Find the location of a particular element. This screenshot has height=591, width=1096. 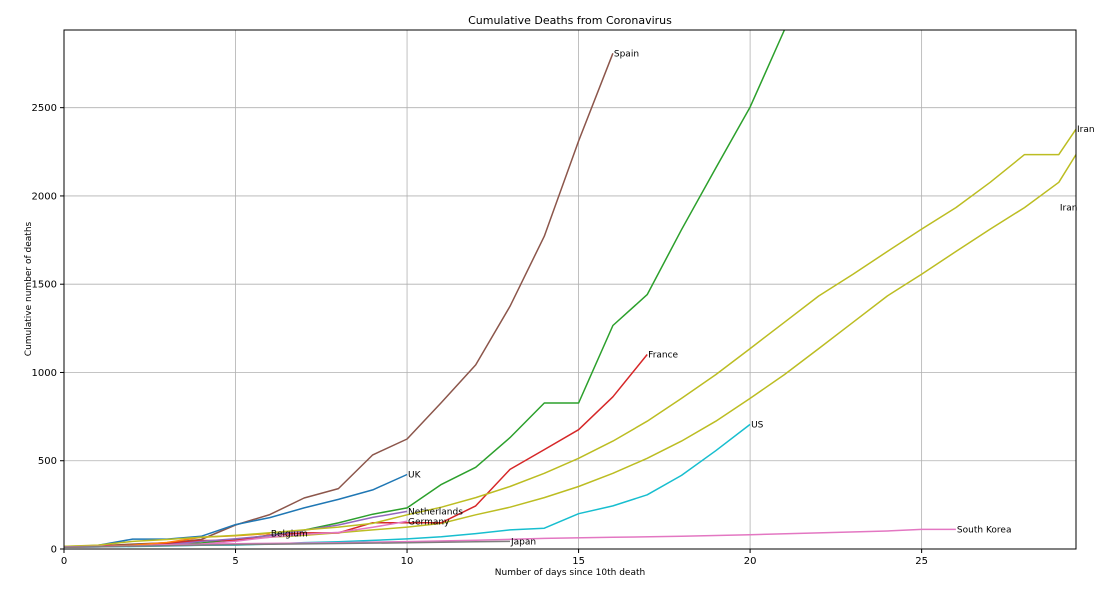

series-label-spain: Spain is located at coordinates (626, 54).